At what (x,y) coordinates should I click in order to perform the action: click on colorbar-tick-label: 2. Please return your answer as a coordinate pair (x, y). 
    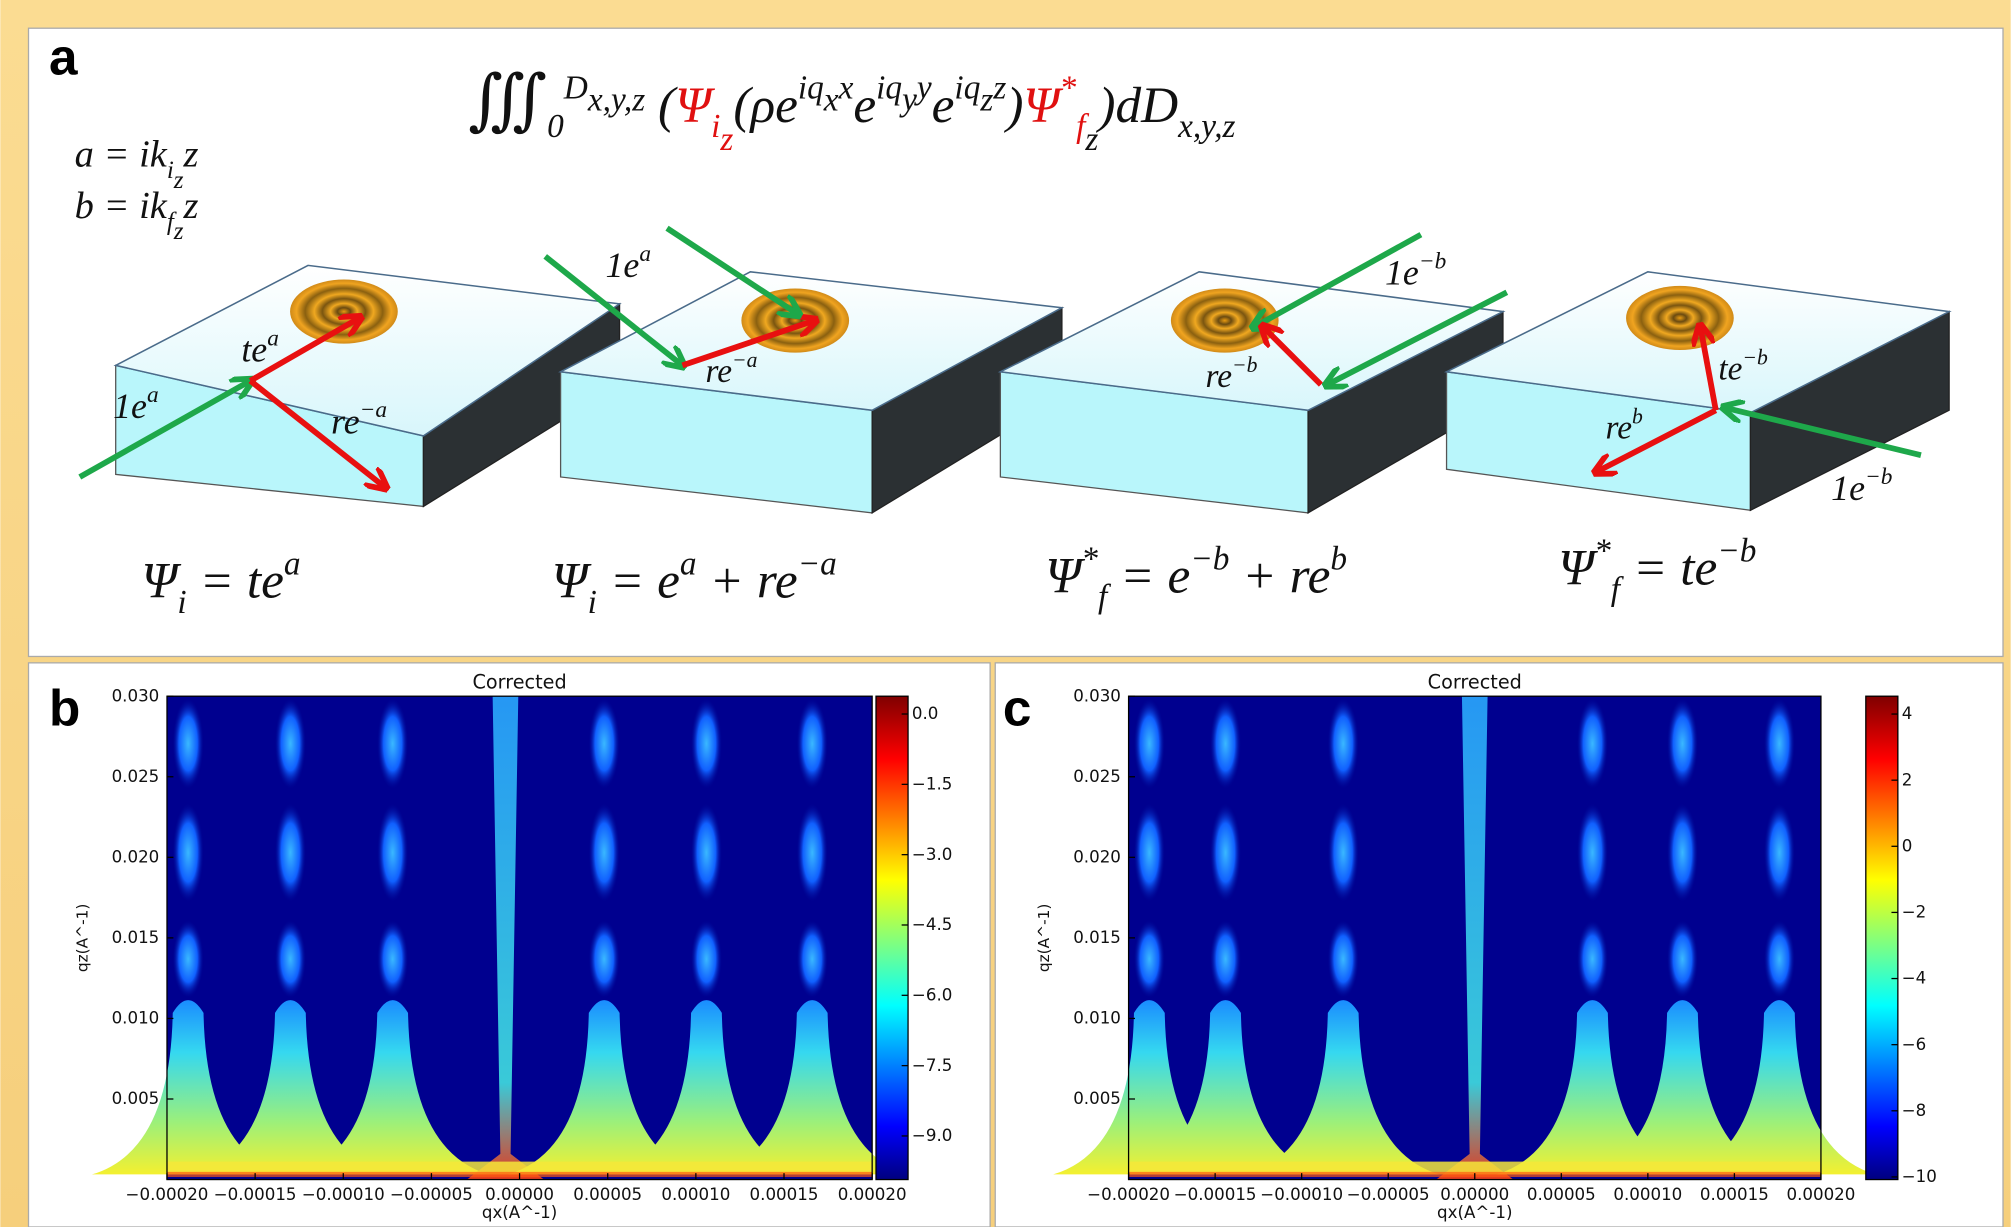
    Looking at the image, I should click on (1907, 779).